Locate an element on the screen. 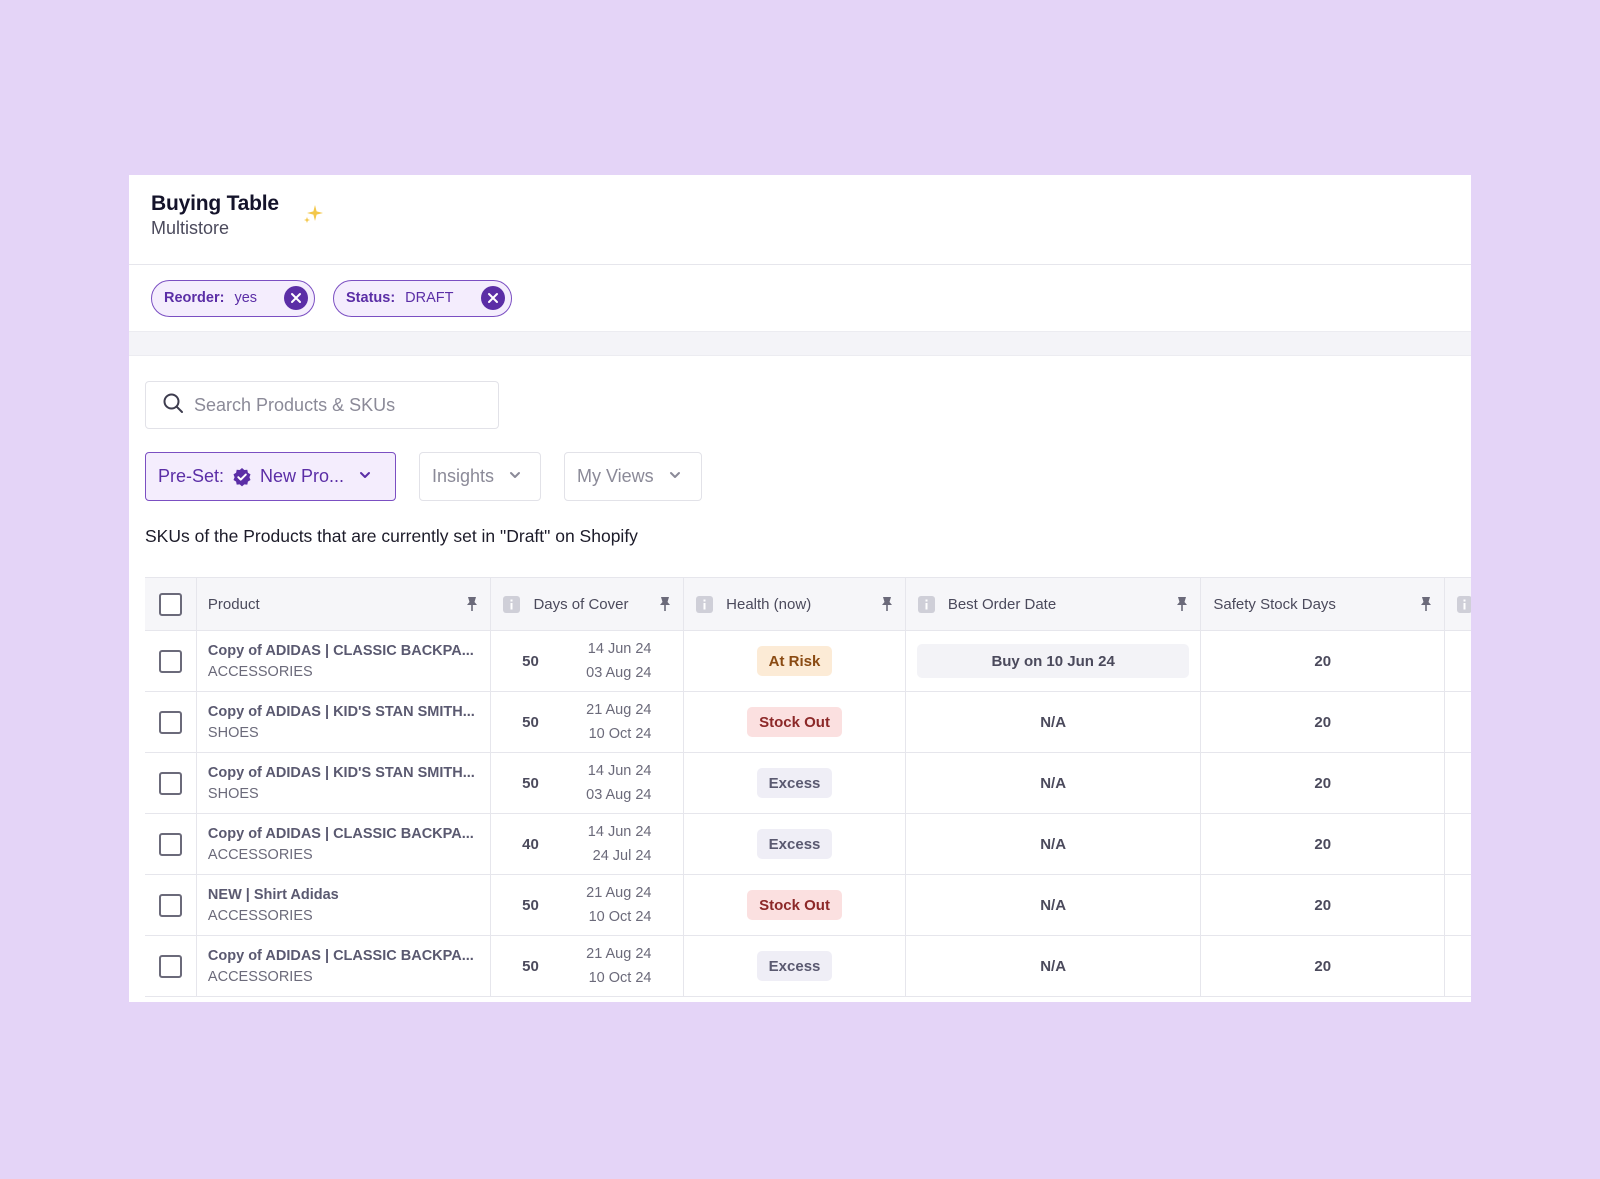  cover-date-to: 24 Jul 24 is located at coordinates (622, 856).